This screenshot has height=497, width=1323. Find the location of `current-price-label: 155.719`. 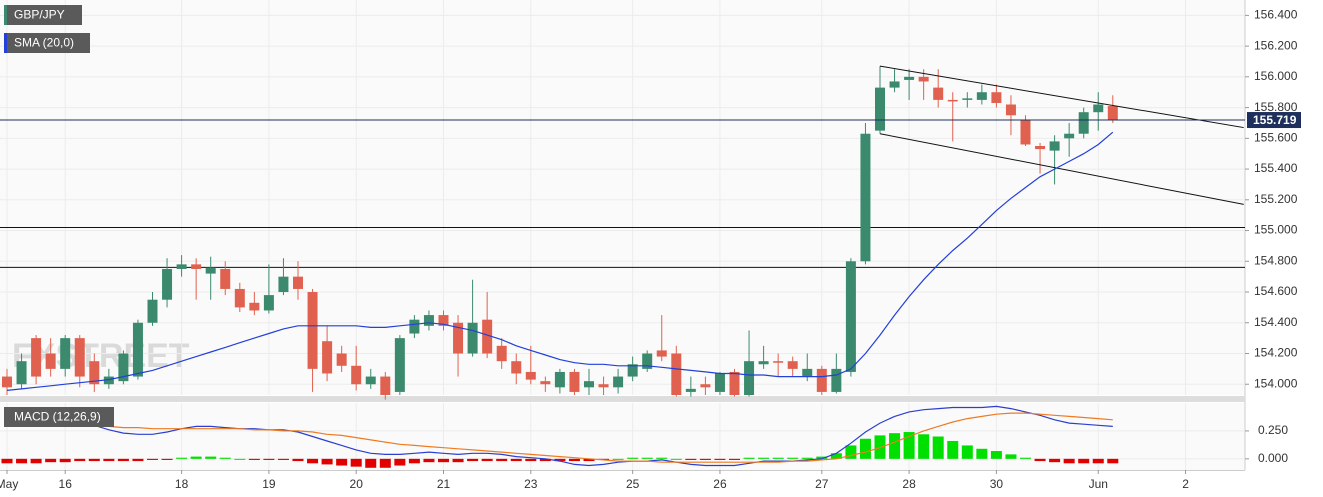

current-price-label: 155.719 is located at coordinates (1275, 120).